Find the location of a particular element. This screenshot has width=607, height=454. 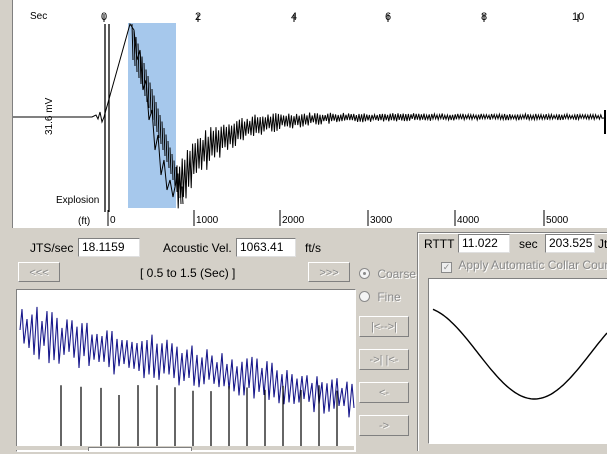

depth-tick-3000: 3000 is located at coordinates (381, 220).